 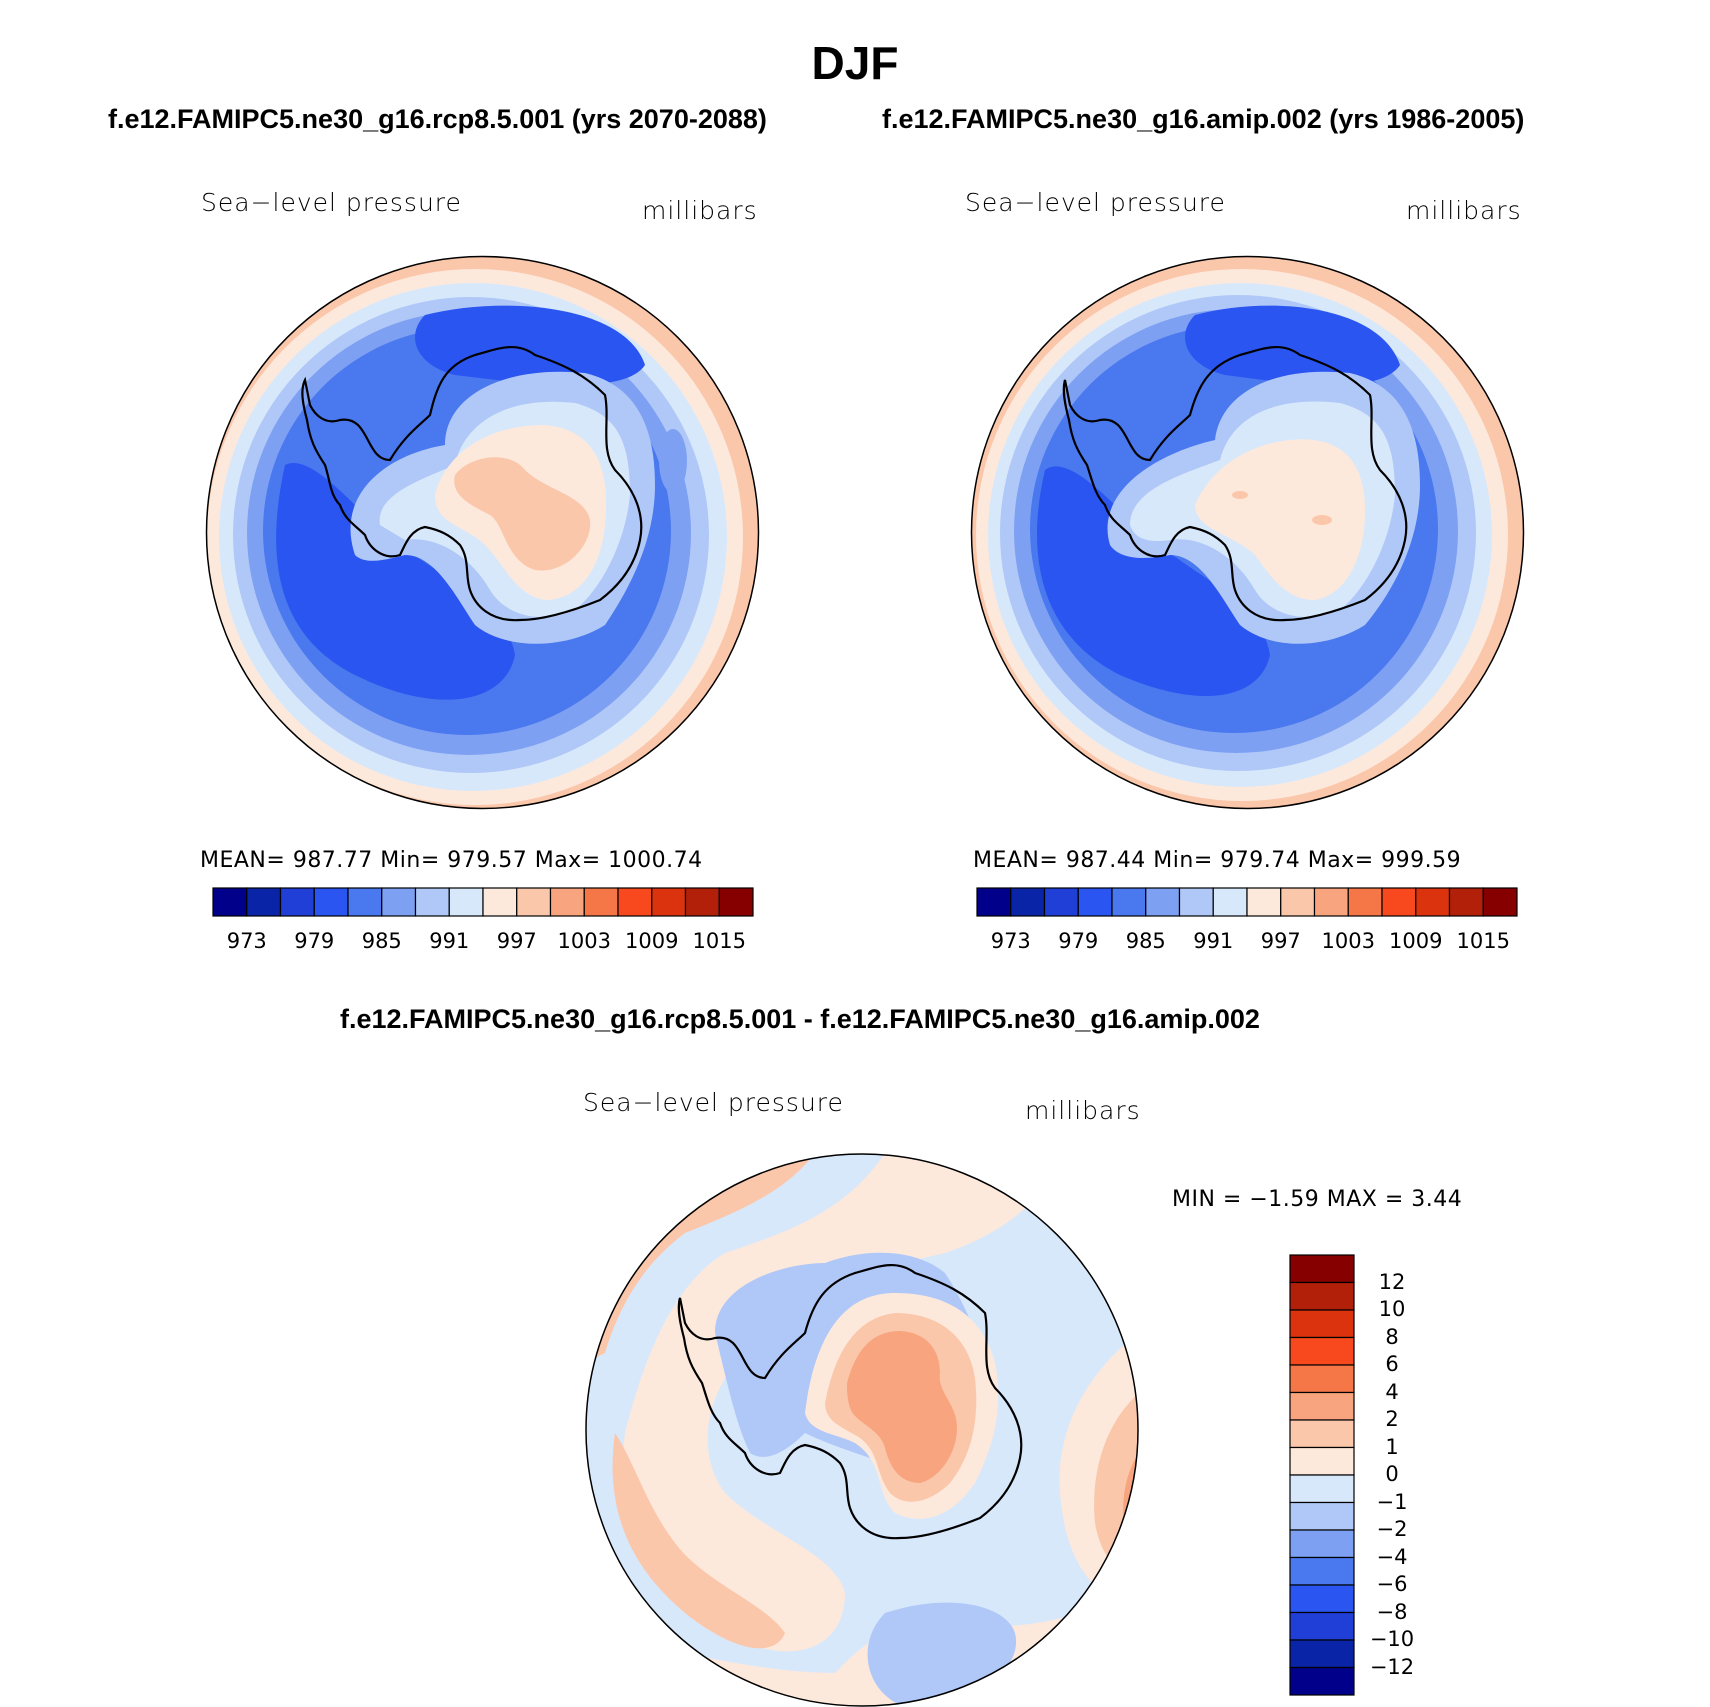 What do you see at coordinates (1392, 1529) in the screenshot?
I see `colorbar-tick-label: −2` at bounding box center [1392, 1529].